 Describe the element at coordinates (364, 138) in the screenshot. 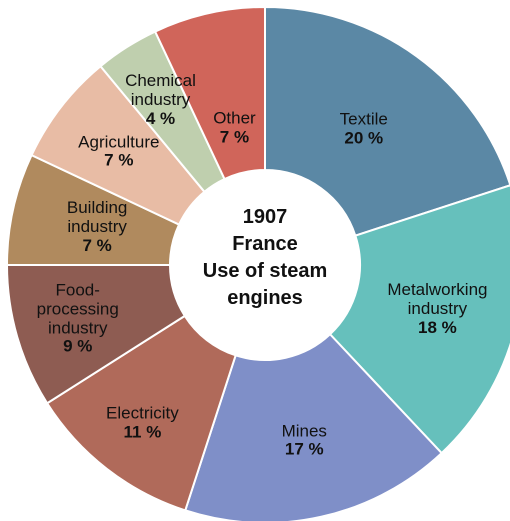

I see `value-label: 20 %` at that location.